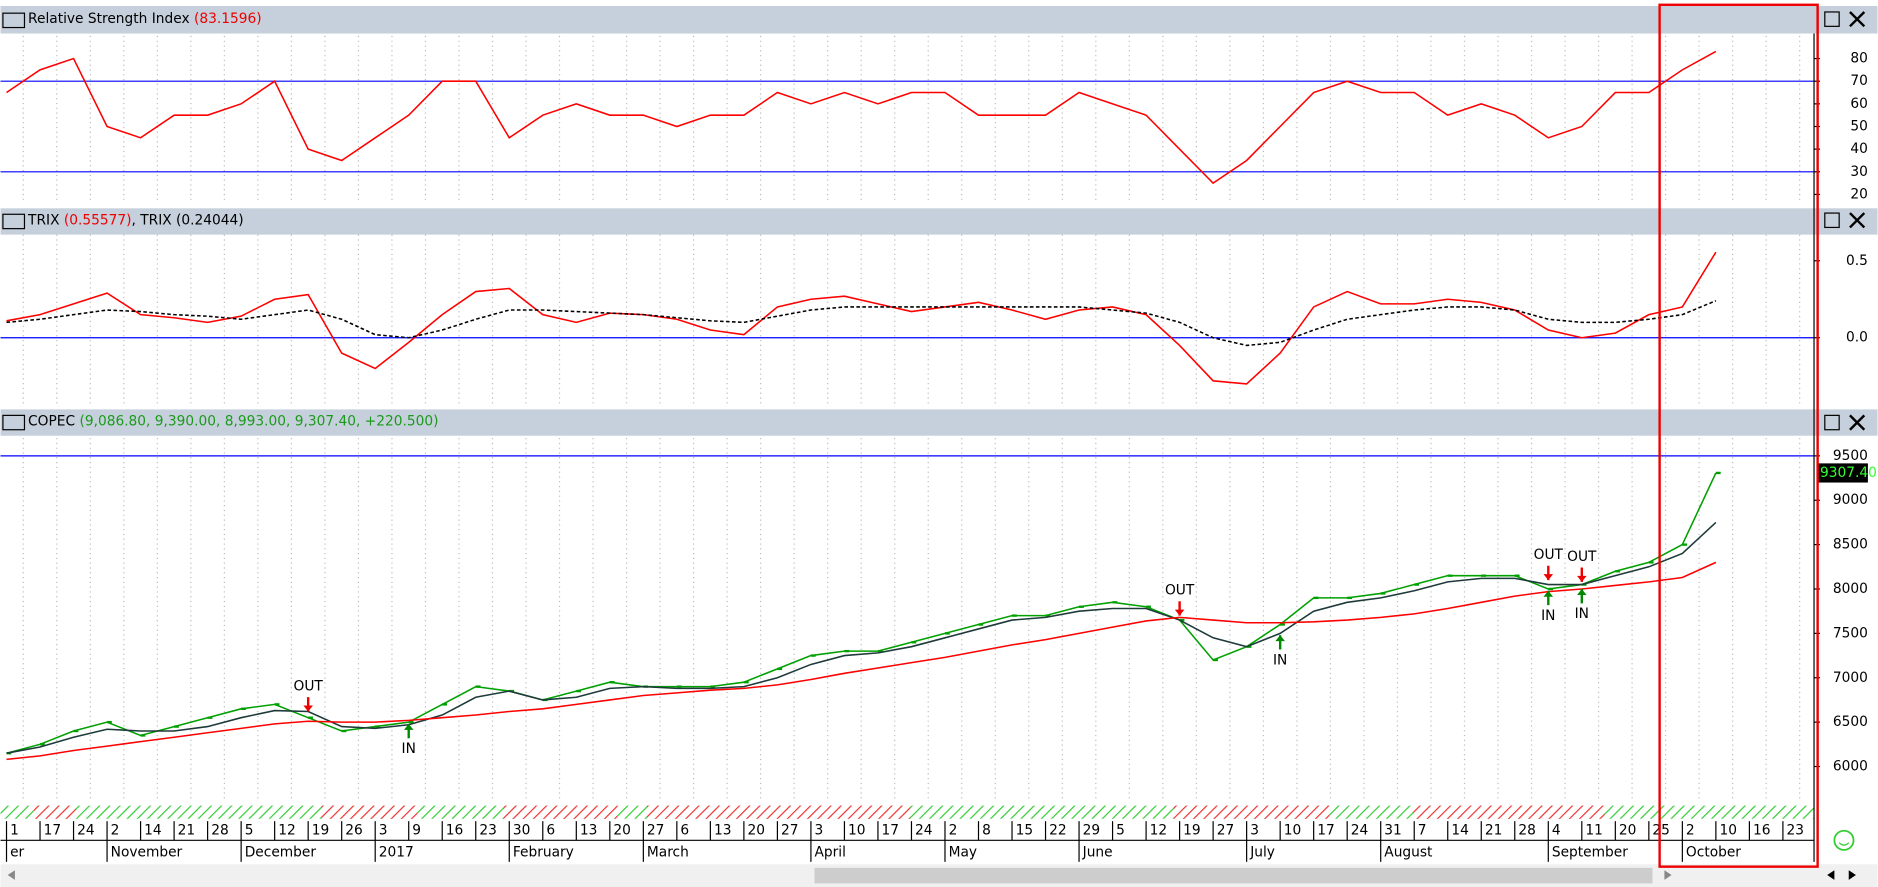  I want to click on trix-last-value: 0.55577, so click(97, 220).